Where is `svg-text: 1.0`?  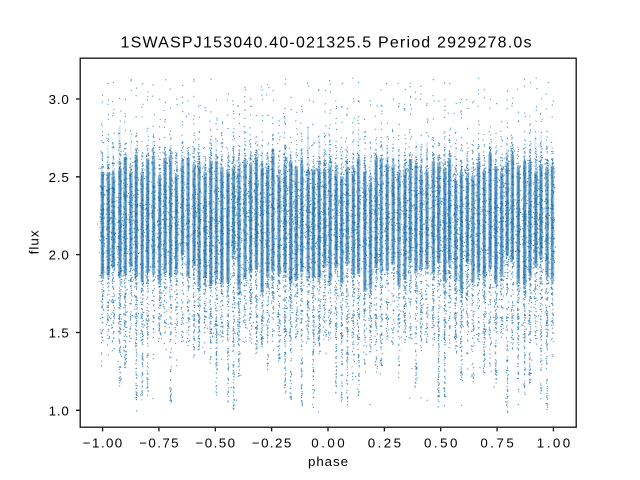 svg-text: 1.0 is located at coordinates (59, 410).